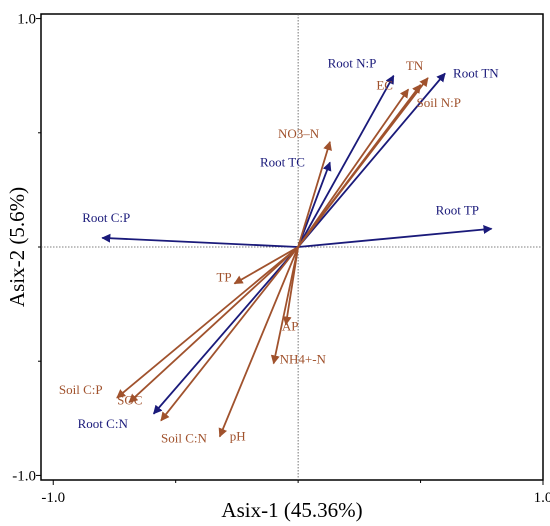  What do you see at coordinates (299, 133) in the screenshot?
I see `vector-label-9: NO3–N` at bounding box center [299, 133].